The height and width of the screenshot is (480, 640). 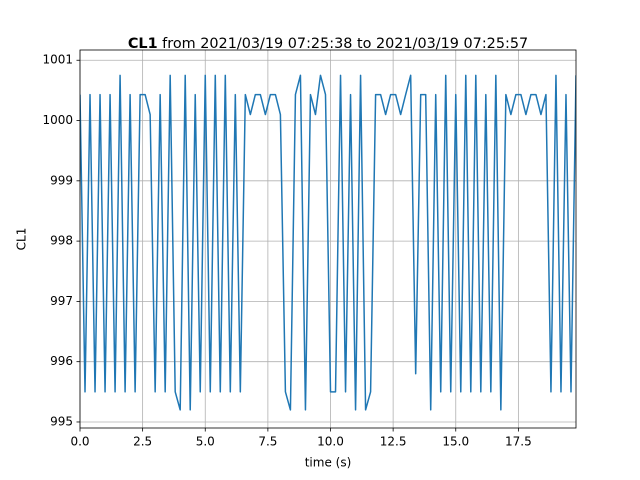 I want to click on x-tick-label: 5.0, so click(x=205, y=442).